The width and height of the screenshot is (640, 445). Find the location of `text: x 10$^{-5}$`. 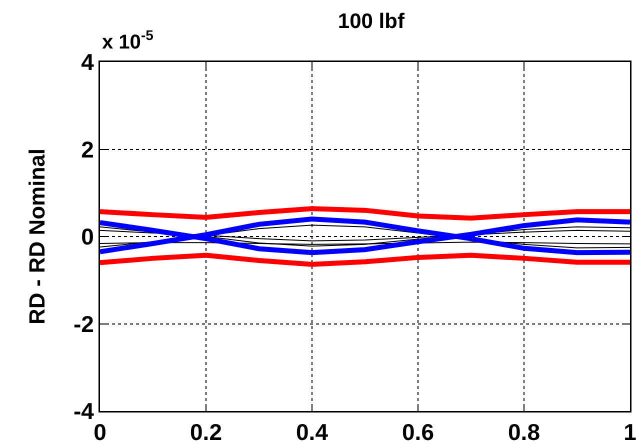

text: x 10$^{-5}$ is located at coordinates (128, 40).